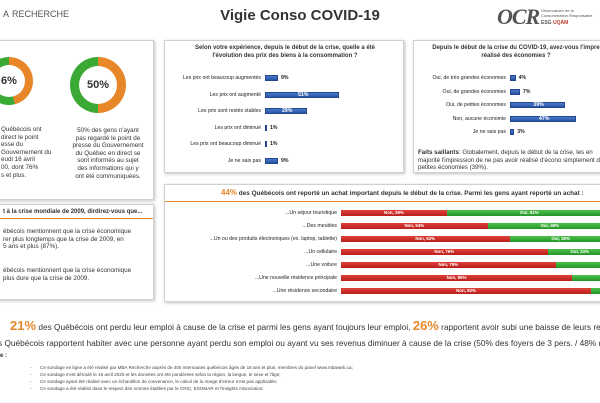 The image size is (600, 403). Describe the element at coordinates (108, 146) in the screenshot. I see `donut-right-text-line: presse du Gouvernement` at that location.